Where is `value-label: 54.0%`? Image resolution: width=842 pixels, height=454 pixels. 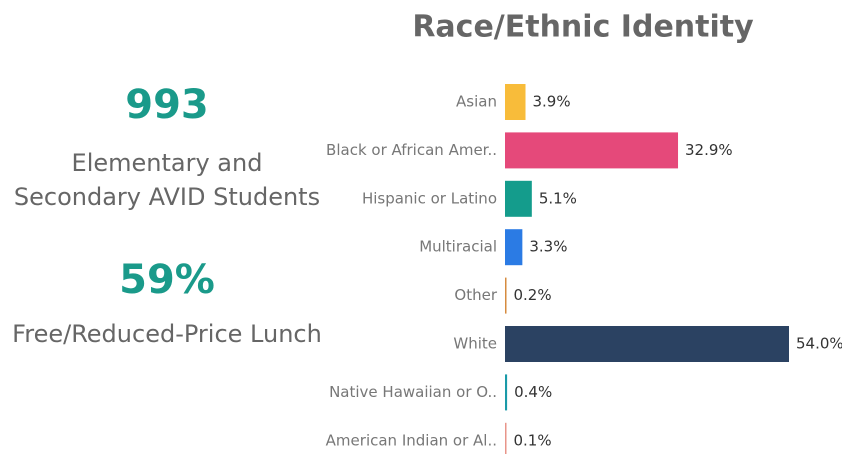
value-label: 54.0% is located at coordinates (819, 344).